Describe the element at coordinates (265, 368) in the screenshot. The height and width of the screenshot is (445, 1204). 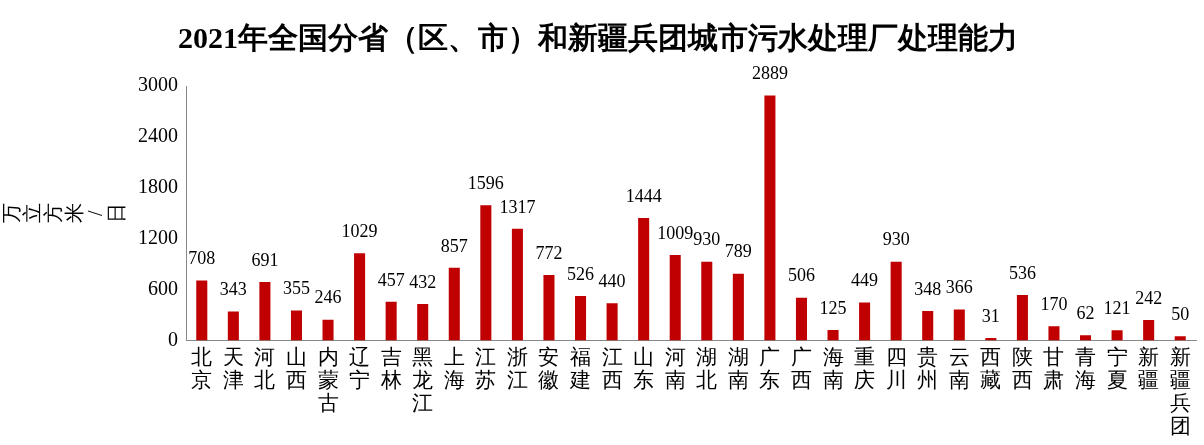
I see `x-tick-label: 河北` at that location.